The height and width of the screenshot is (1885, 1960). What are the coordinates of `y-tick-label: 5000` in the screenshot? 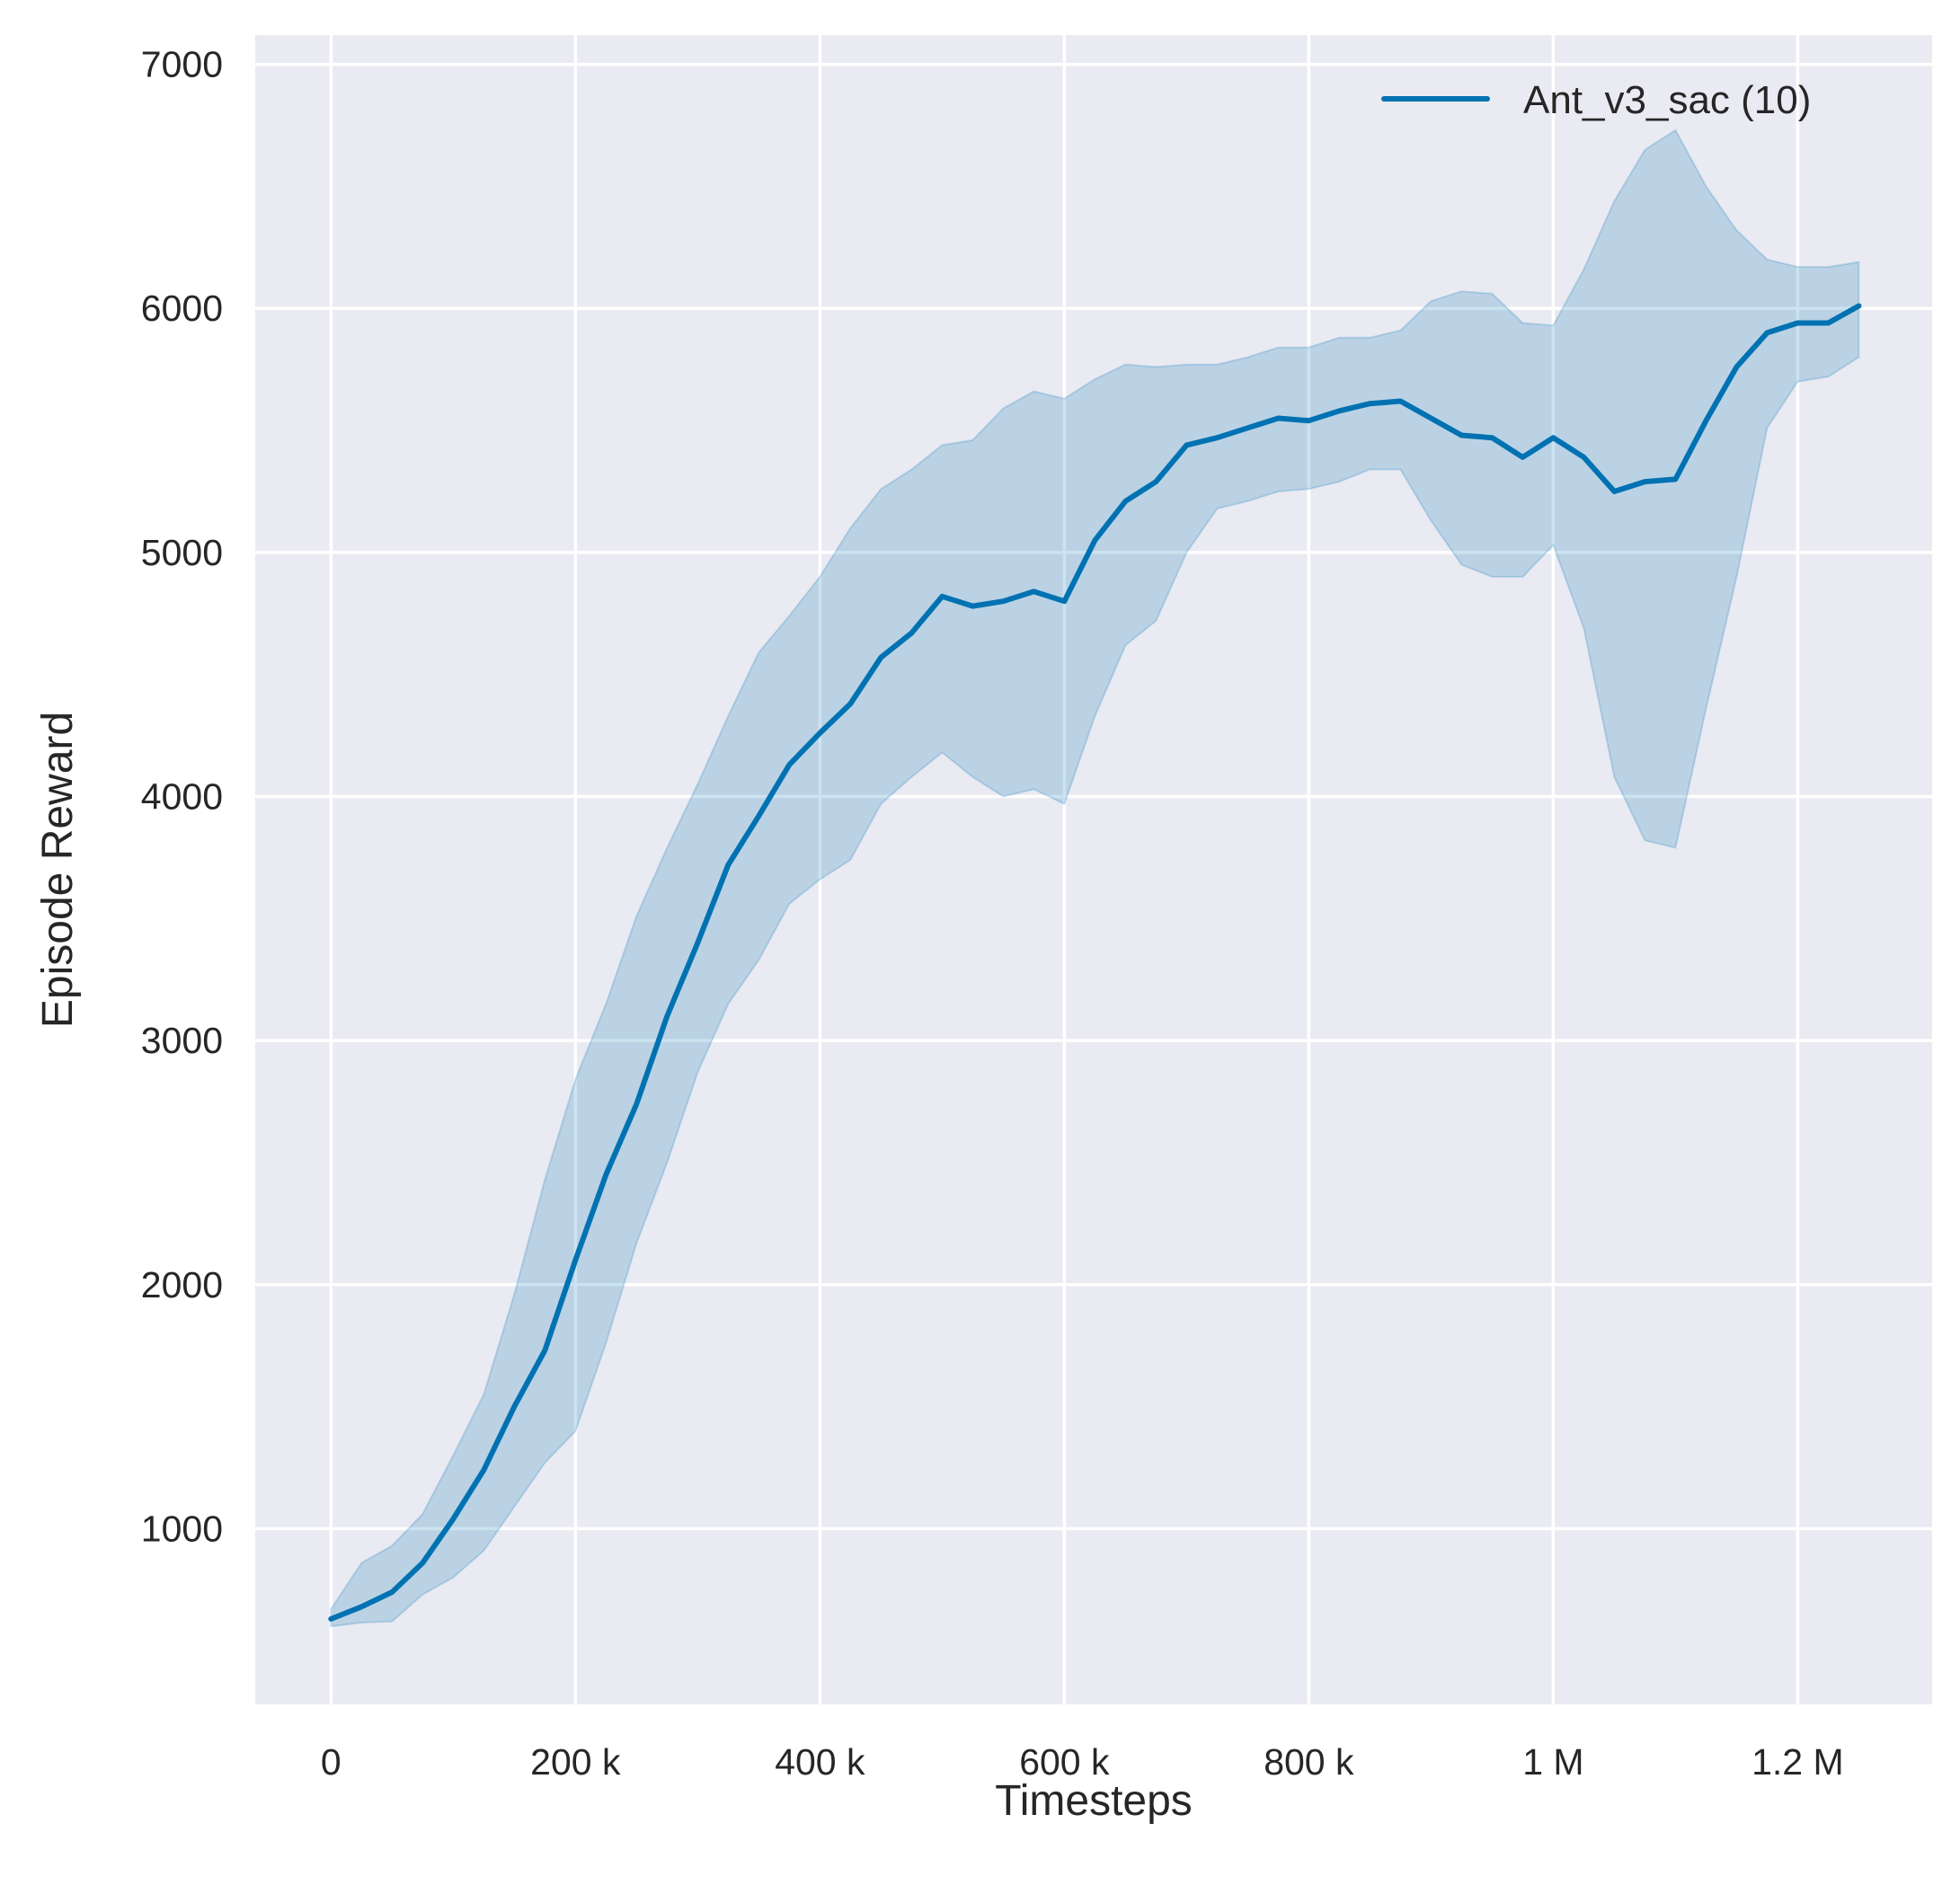 It's located at (182, 552).